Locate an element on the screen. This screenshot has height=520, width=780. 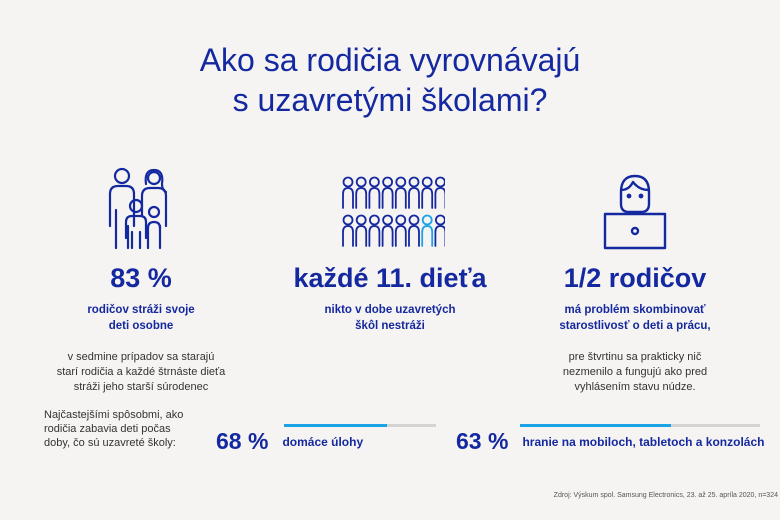
stat-note-line-2: nezmenilo a fungujú ako pred is located at coordinates (635, 372).